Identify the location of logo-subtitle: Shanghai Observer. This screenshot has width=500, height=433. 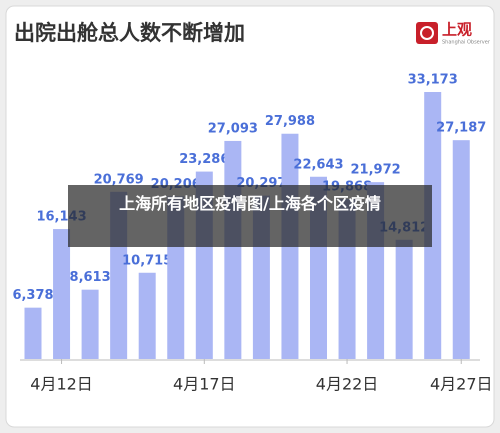
(466, 43).